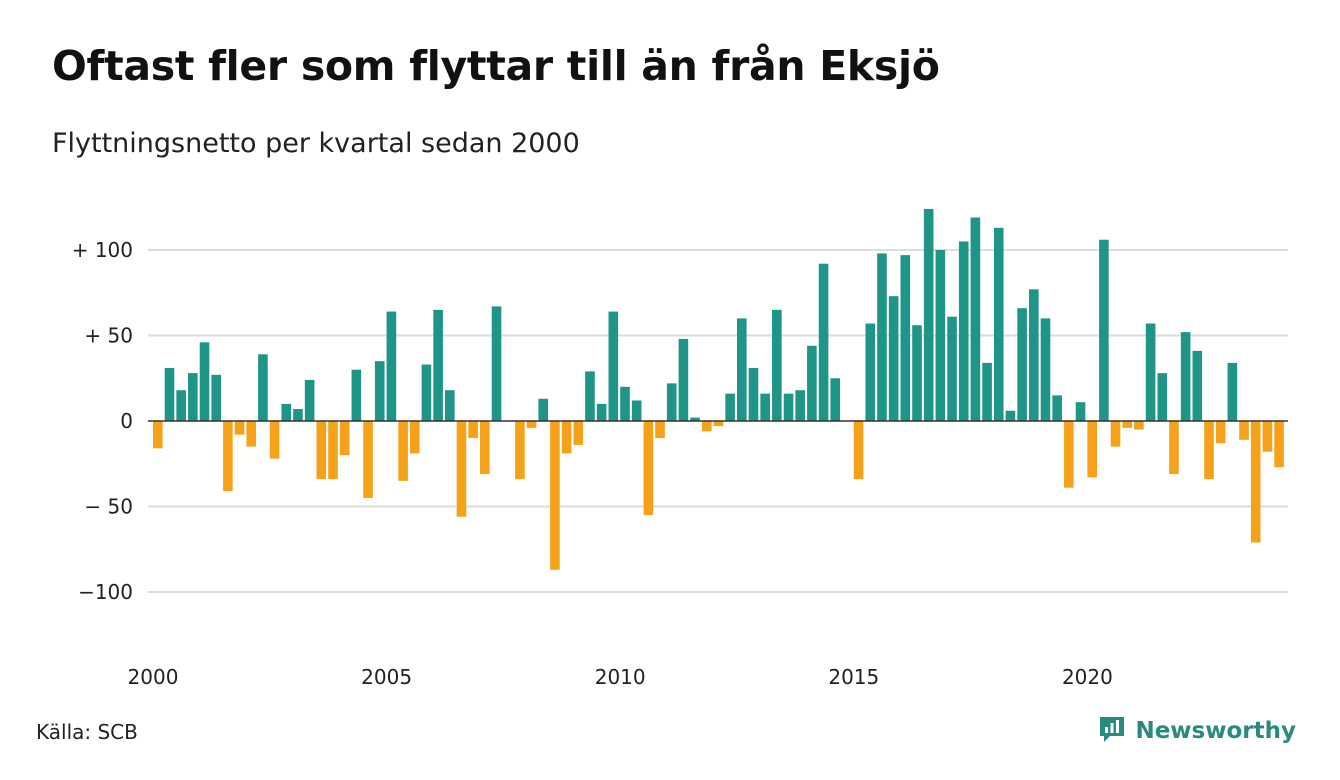  What do you see at coordinates (1087, 677) in the screenshot?
I see `x-tick-label: 2020` at bounding box center [1087, 677].